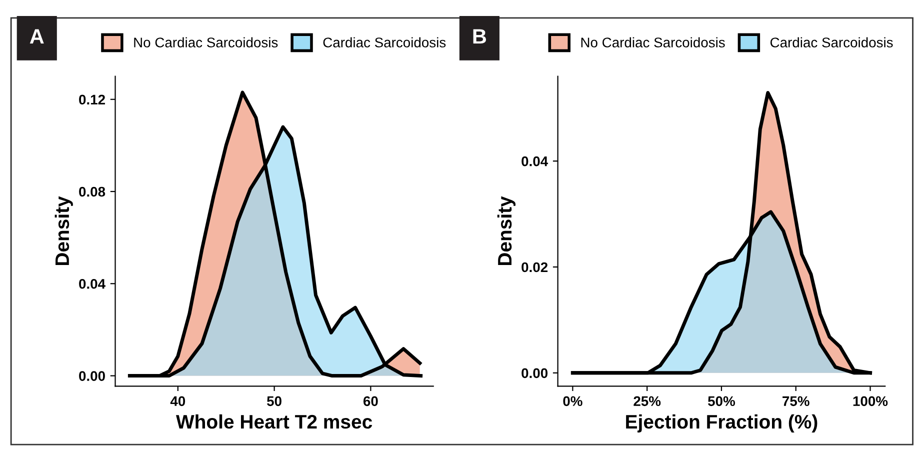 This screenshot has height=449, width=922. What do you see at coordinates (870, 401) in the screenshot?
I see `x-tick-label: 100%` at bounding box center [870, 401].